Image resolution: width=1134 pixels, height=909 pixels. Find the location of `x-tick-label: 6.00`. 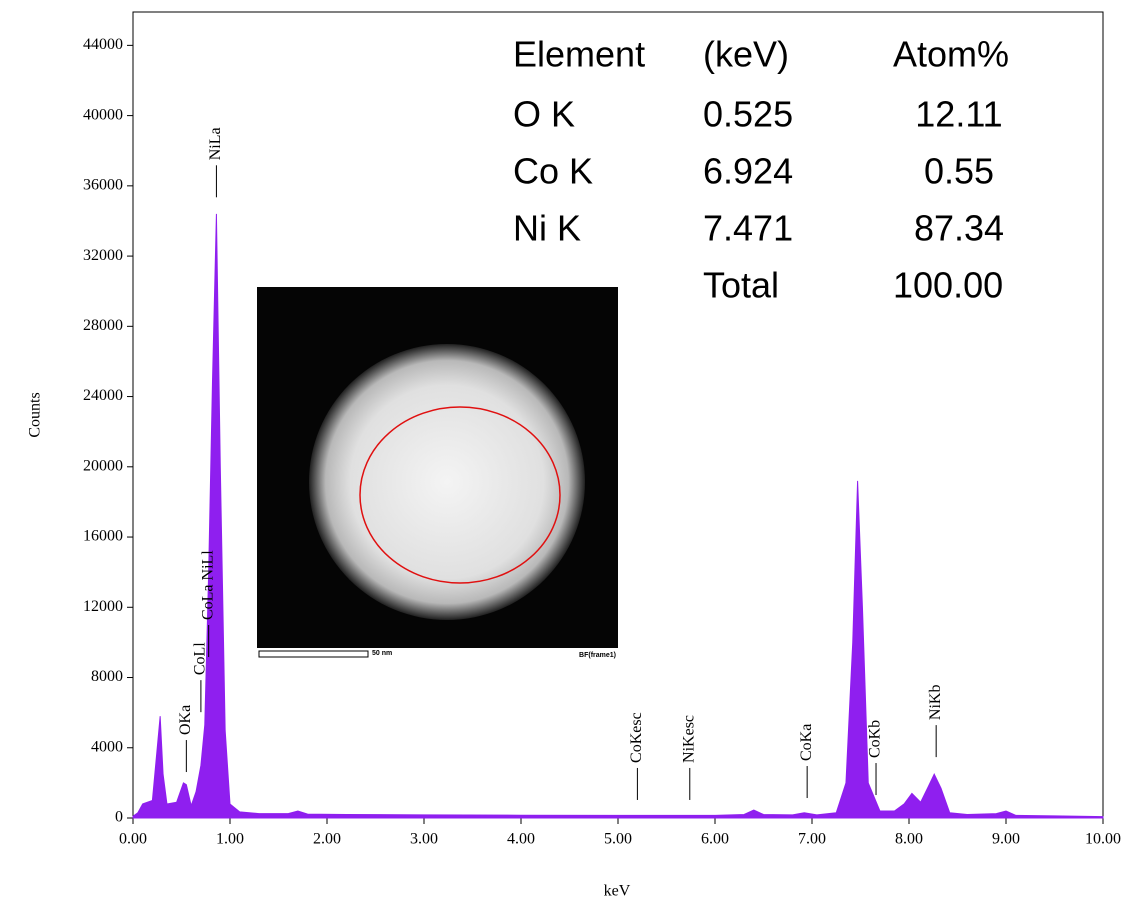

x-tick-label: 6.00 is located at coordinates (715, 839).